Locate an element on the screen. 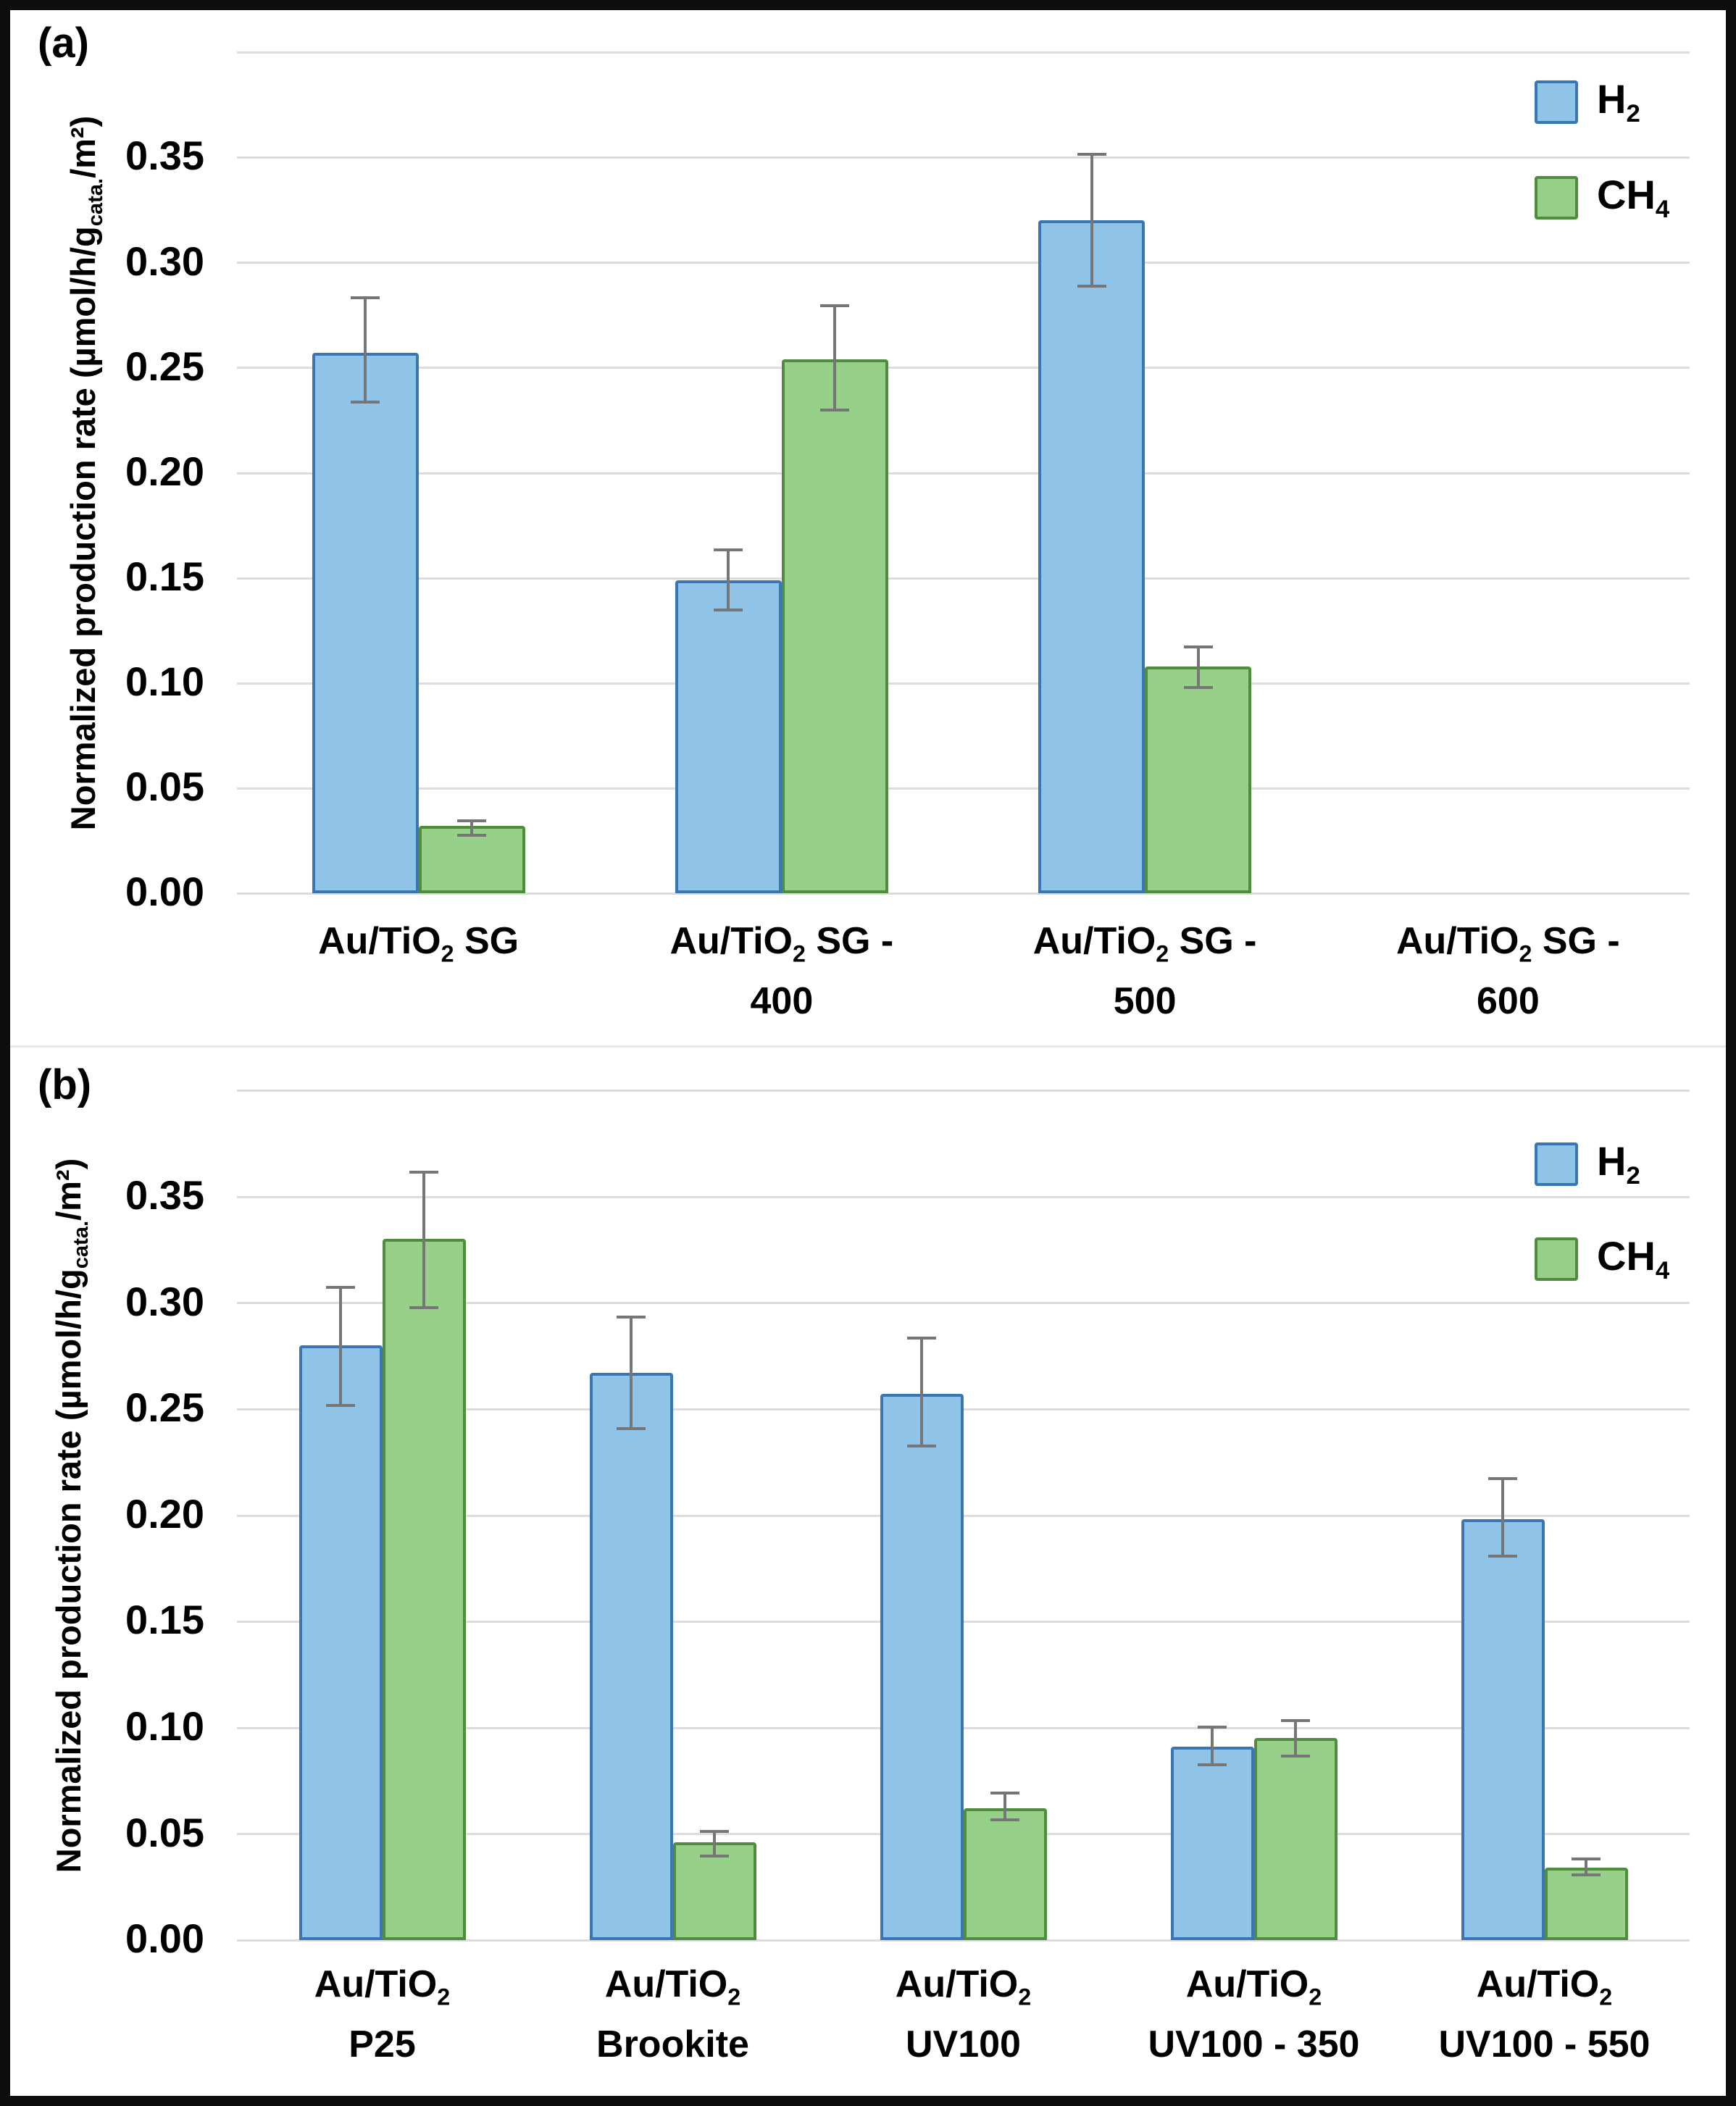 This screenshot has width=1736, height=2106. x-category-label: Au/TiO2 SG is located at coordinates (418, 947).